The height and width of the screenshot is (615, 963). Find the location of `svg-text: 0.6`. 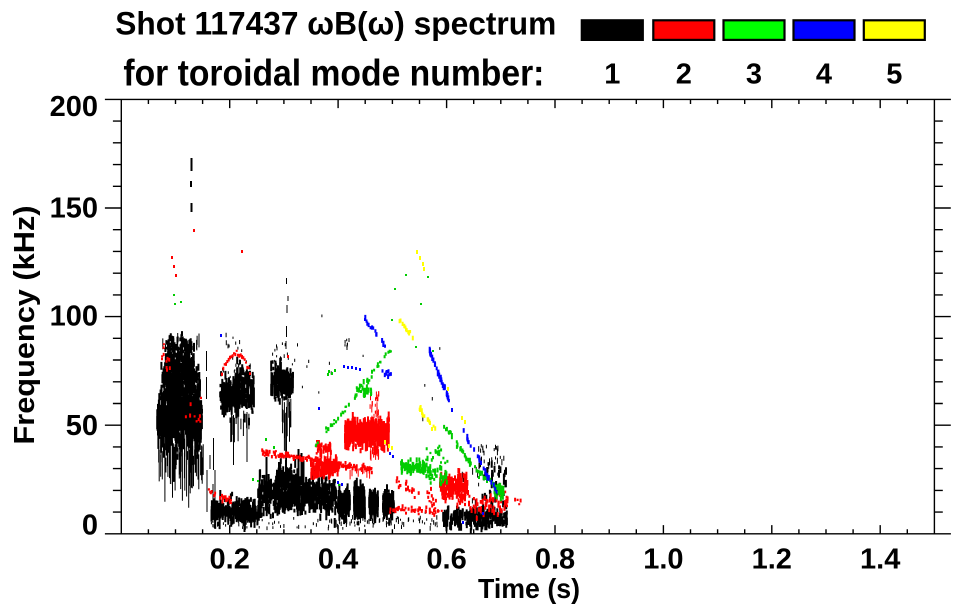

svg-text: 0.6 is located at coordinates (446, 559).